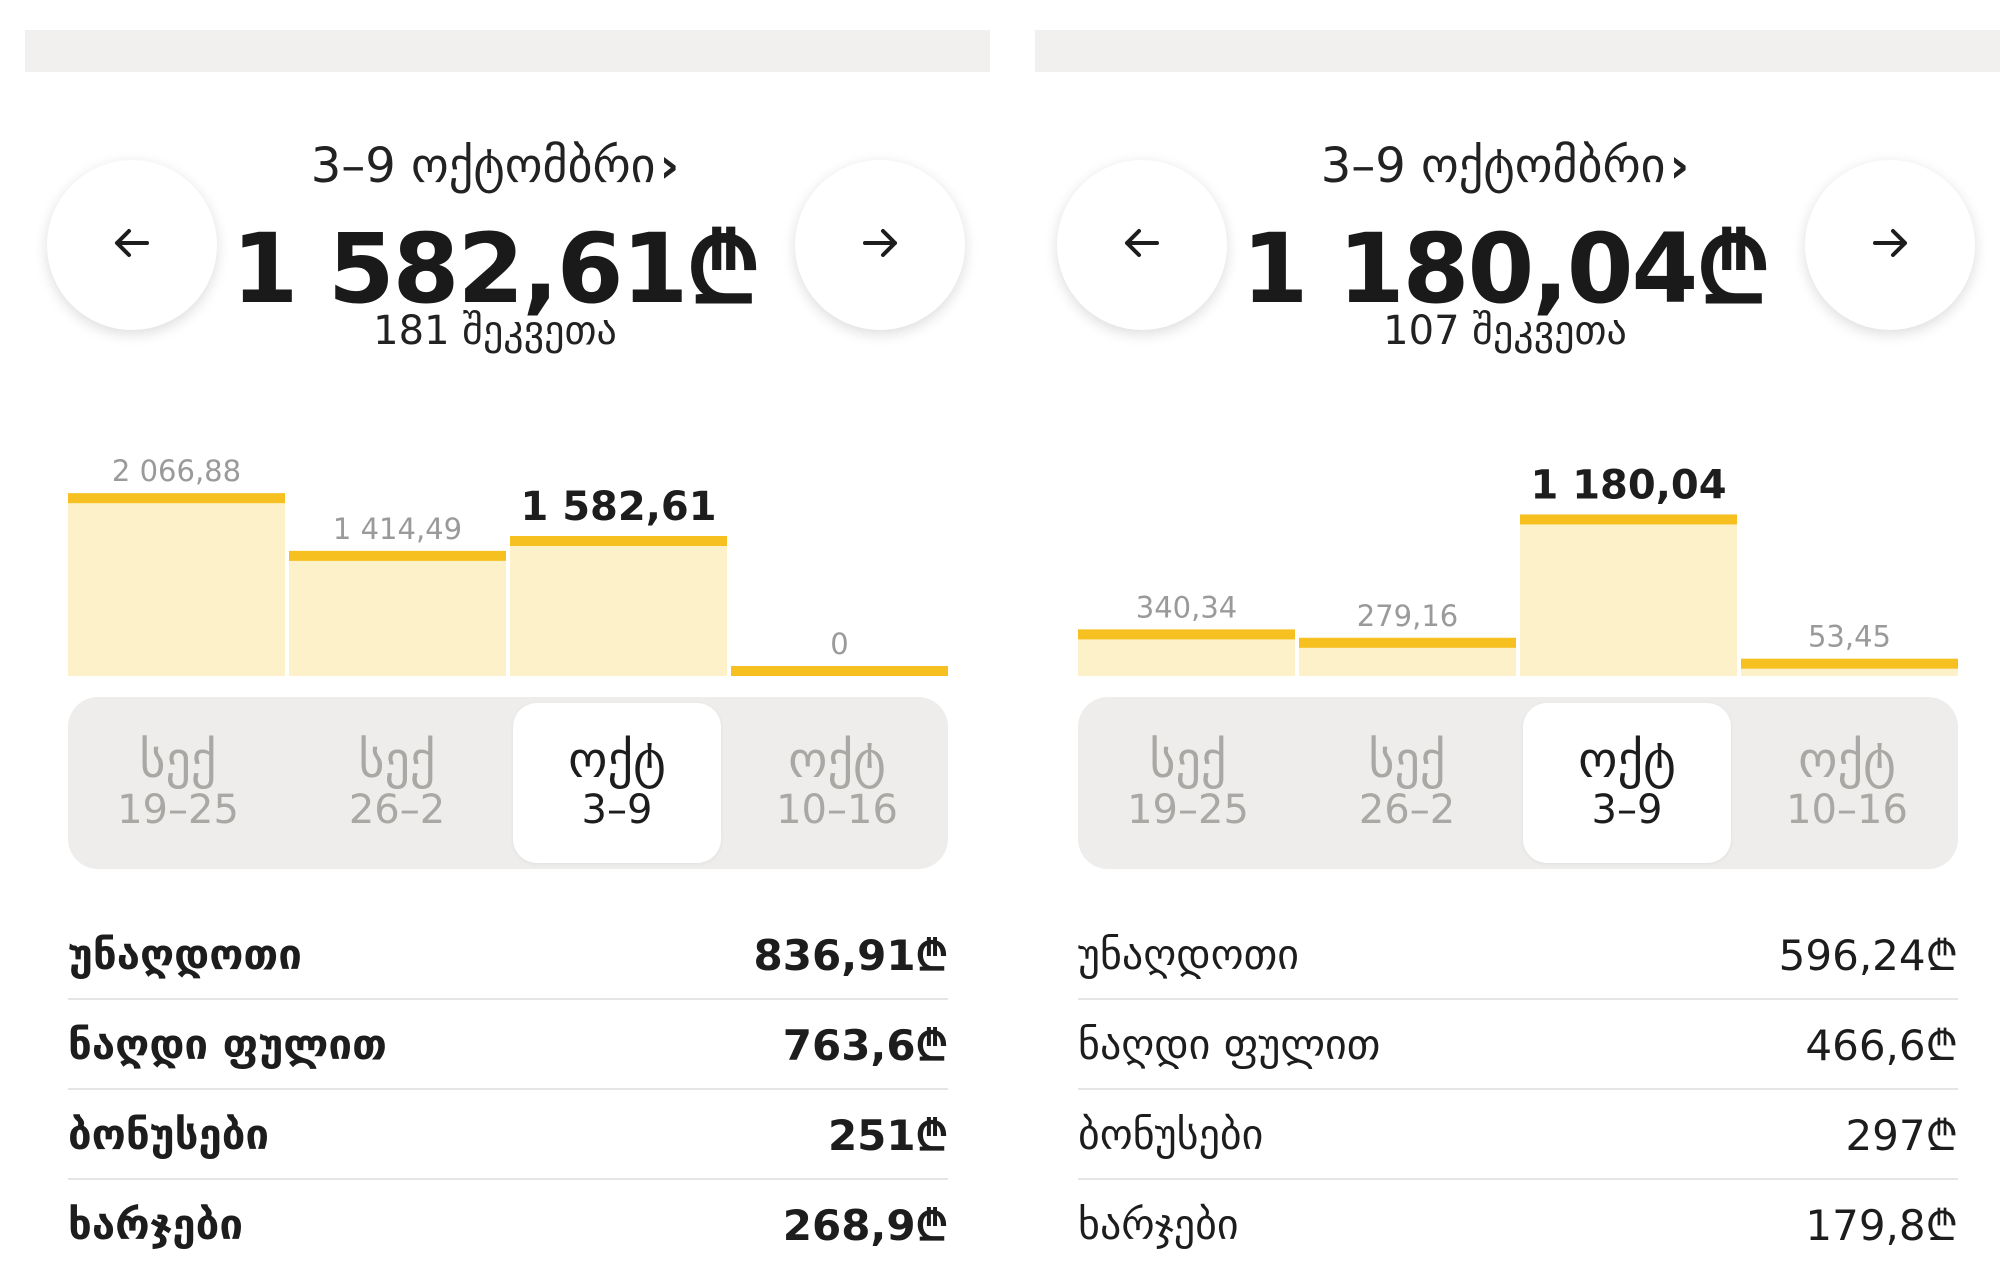  Describe the element at coordinates (508, 955) in the screenshot. I see `breakdown-row: უნაღდოთი 836,91₾` at that location.